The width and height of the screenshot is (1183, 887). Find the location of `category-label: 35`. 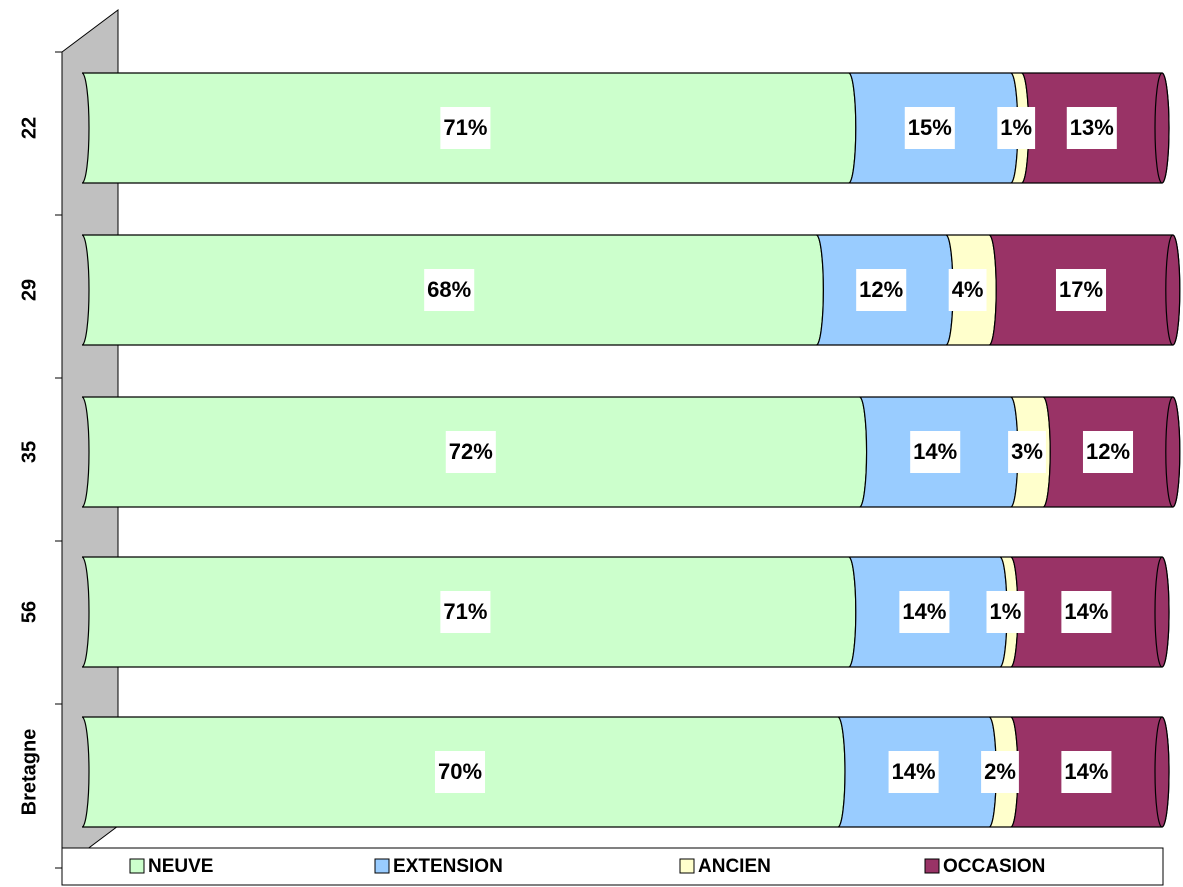

category-label: 35 is located at coordinates (29, 452).